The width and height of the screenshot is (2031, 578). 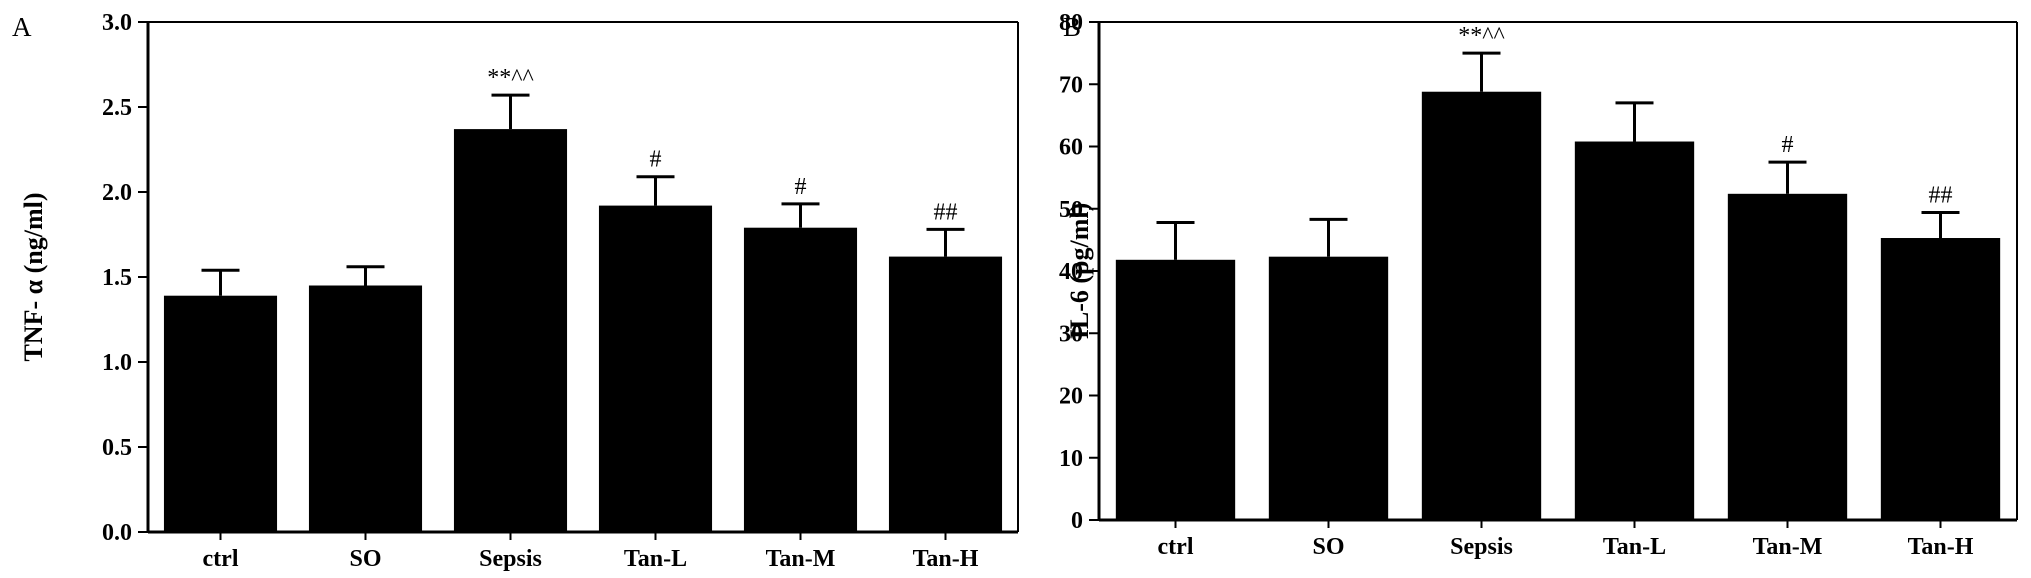 I want to click on y-tick-label: 50, so click(x=1071, y=210).